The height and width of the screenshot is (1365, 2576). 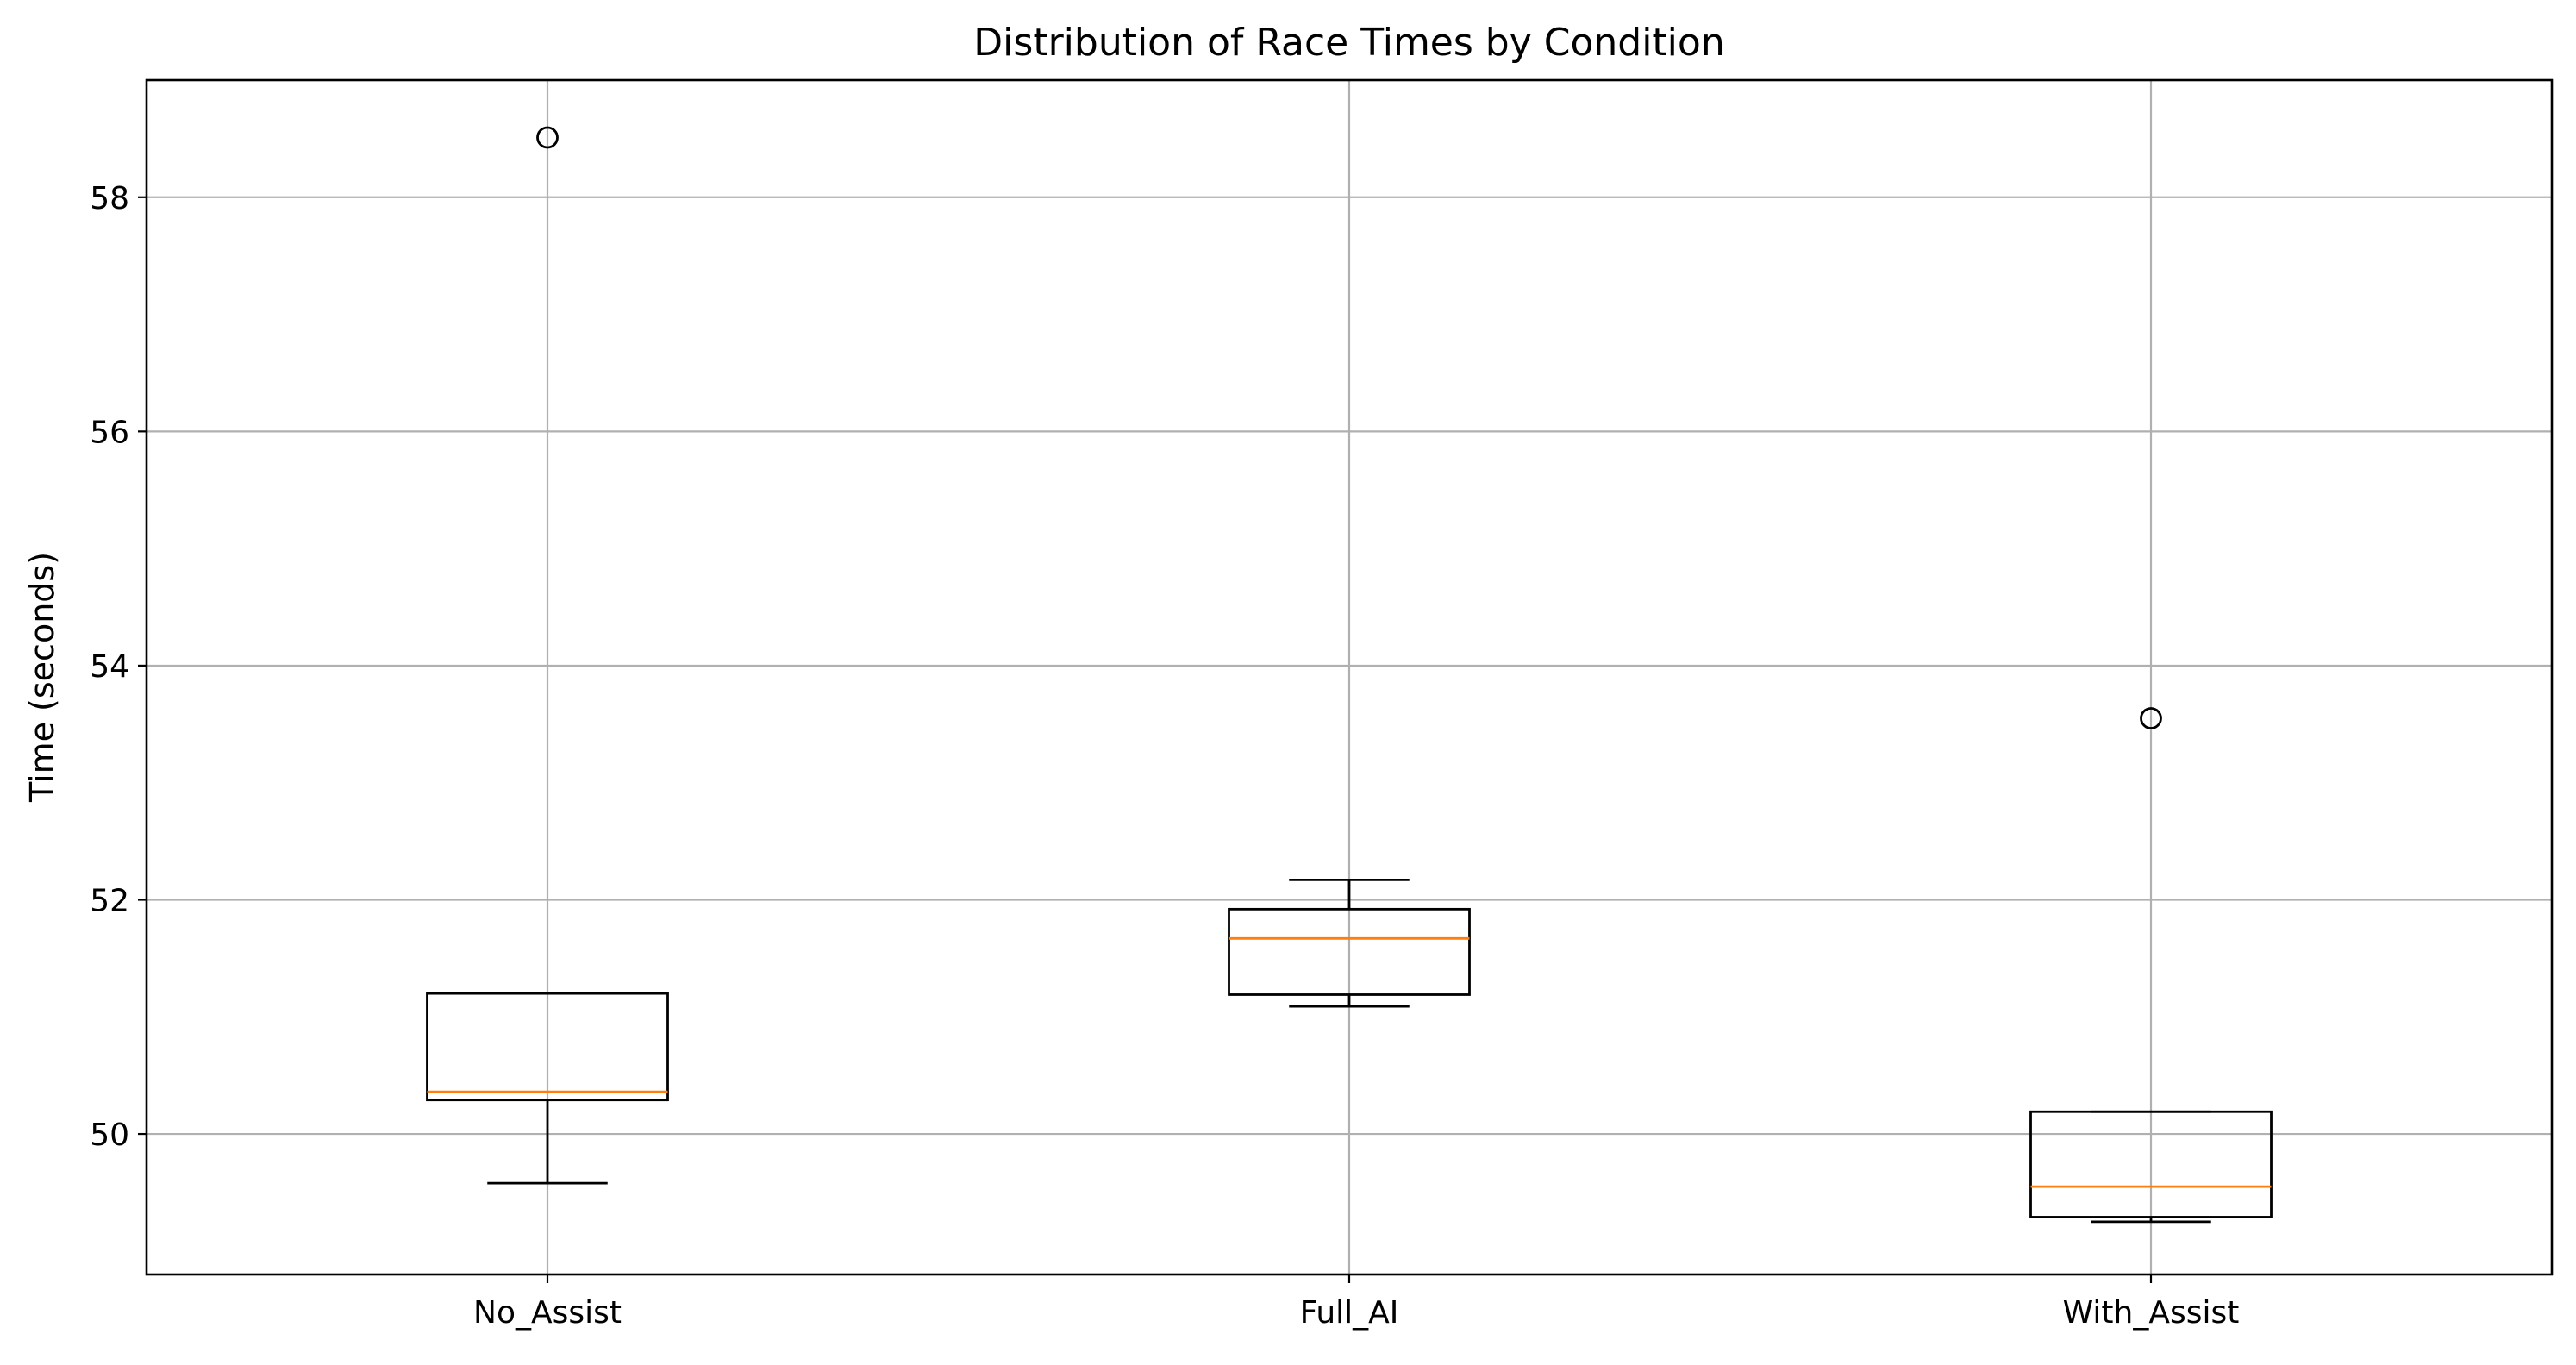 I want to click on y-axis-label: Time (seconds), so click(x=42, y=677).